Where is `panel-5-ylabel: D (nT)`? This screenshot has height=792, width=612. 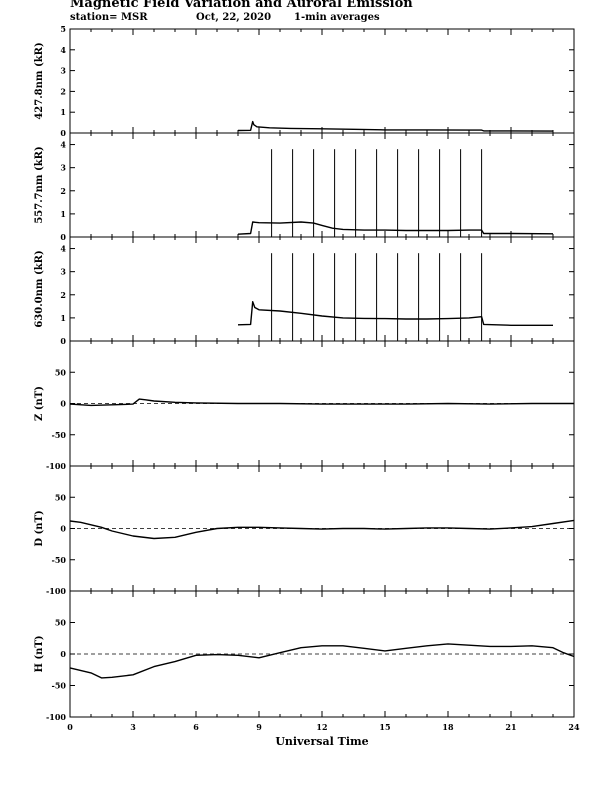 panel-5-ylabel: D (nT) is located at coordinates (39, 528).